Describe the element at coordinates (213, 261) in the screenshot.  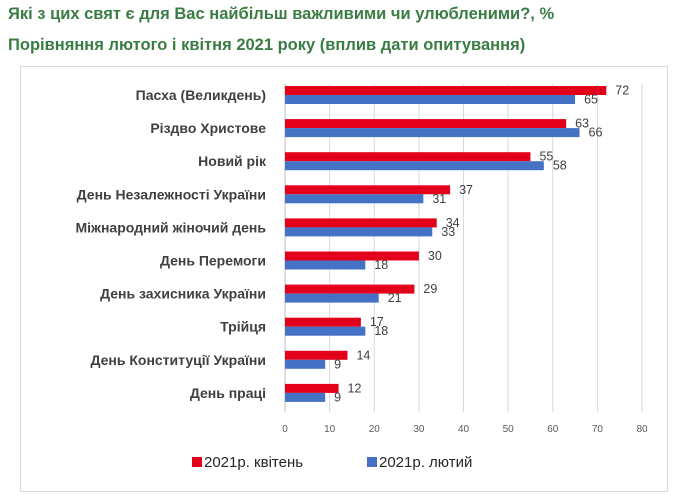
I see `category-label: День Перемоги` at that location.